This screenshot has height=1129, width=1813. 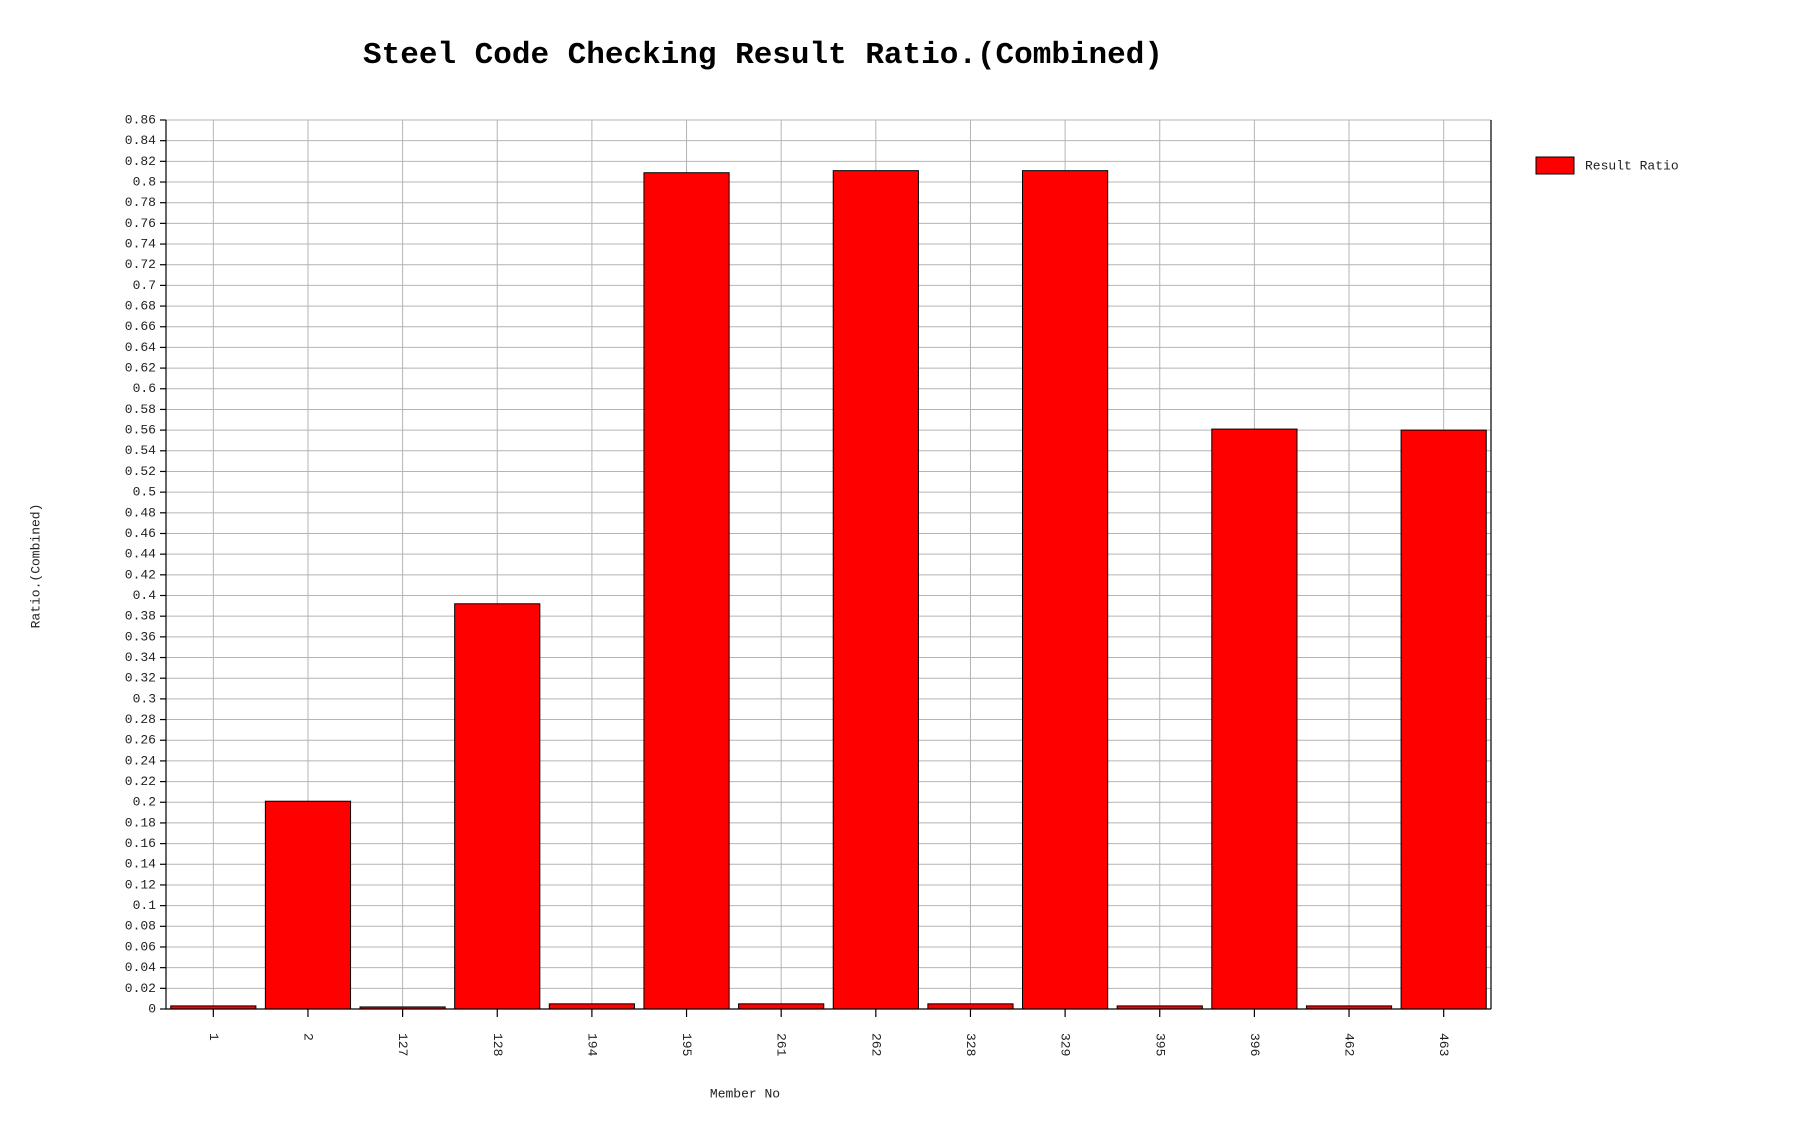 I want to click on y-tick-label: 0.66, so click(x=140, y=326).